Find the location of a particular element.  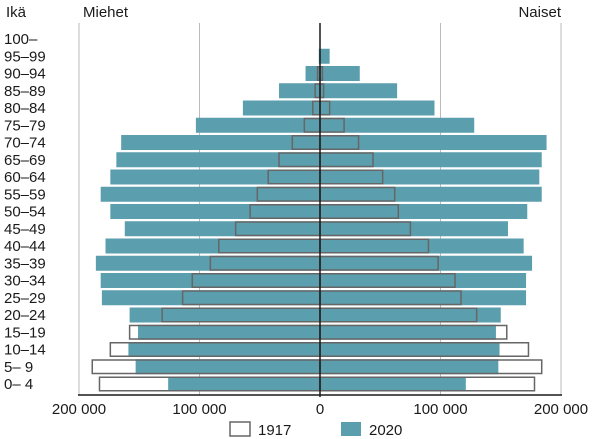

age-group-label: 25–29 is located at coordinates (25, 298).